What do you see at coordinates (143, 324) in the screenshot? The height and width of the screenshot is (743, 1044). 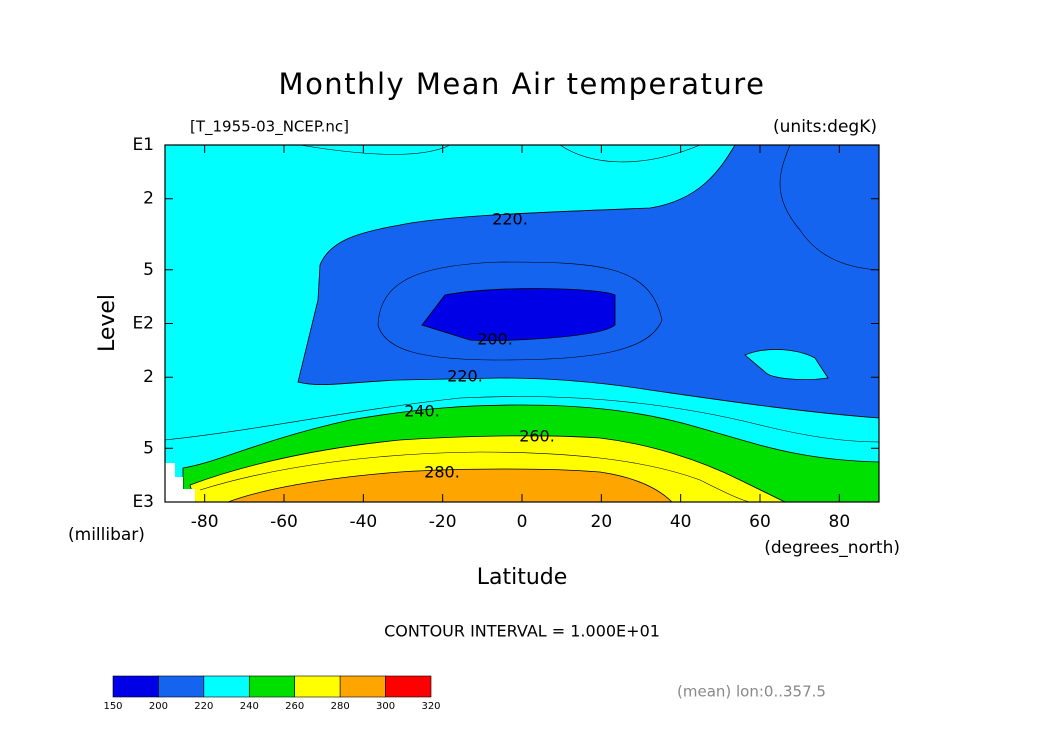 I see `y-tick-label: E2` at bounding box center [143, 324].